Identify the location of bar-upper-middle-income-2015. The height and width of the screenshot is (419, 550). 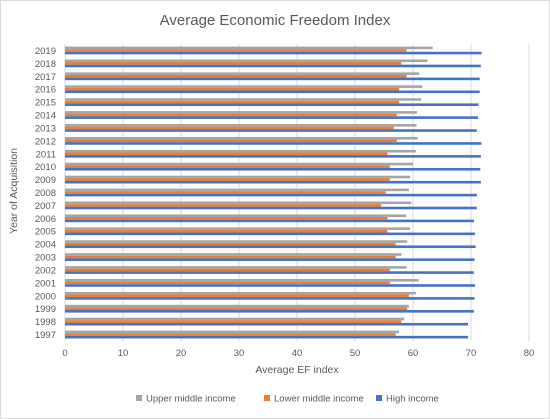
(243, 99).